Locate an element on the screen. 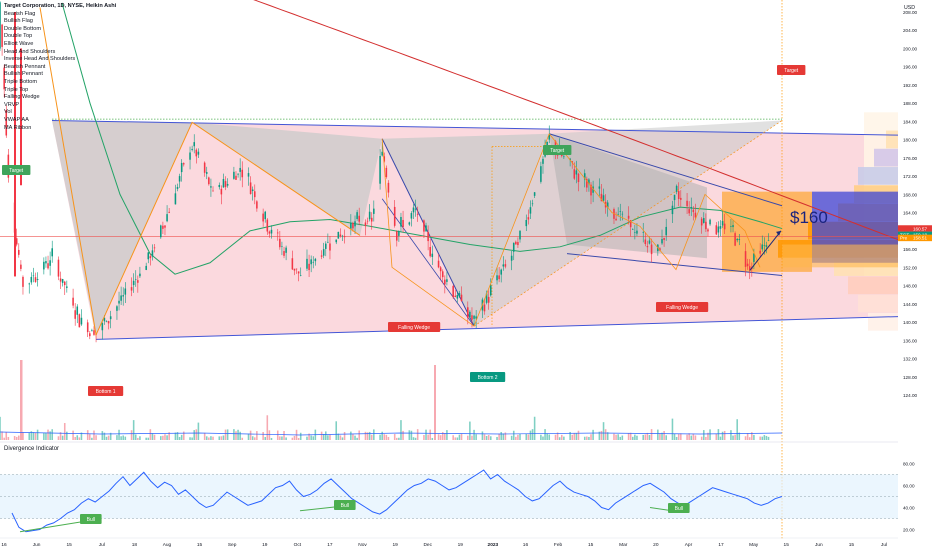 The width and height of the screenshot is (932, 550). time-tick: Aug is located at coordinates (167, 545).